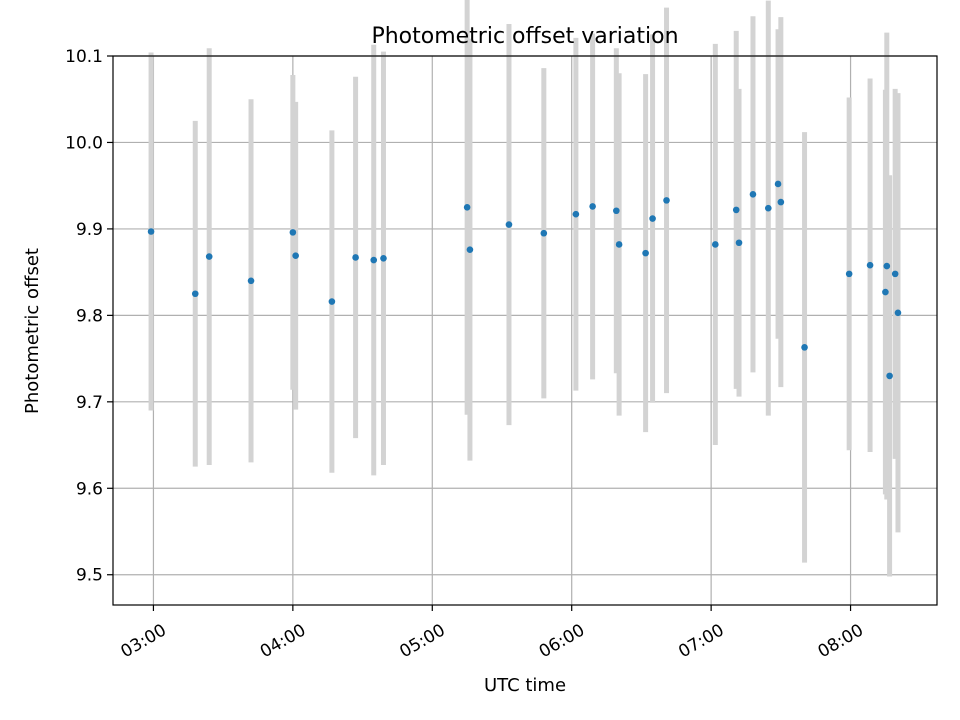 The width and height of the screenshot is (960, 720). Describe the element at coordinates (525, 685) in the screenshot. I see `x-axis-label: UTC time` at that location.